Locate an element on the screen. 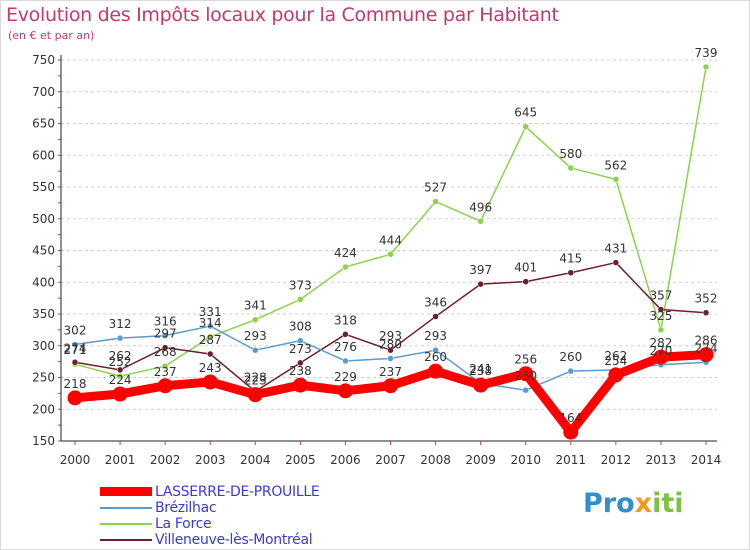  data-label-br-zilhac-2003: 331 is located at coordinates (210, 312).